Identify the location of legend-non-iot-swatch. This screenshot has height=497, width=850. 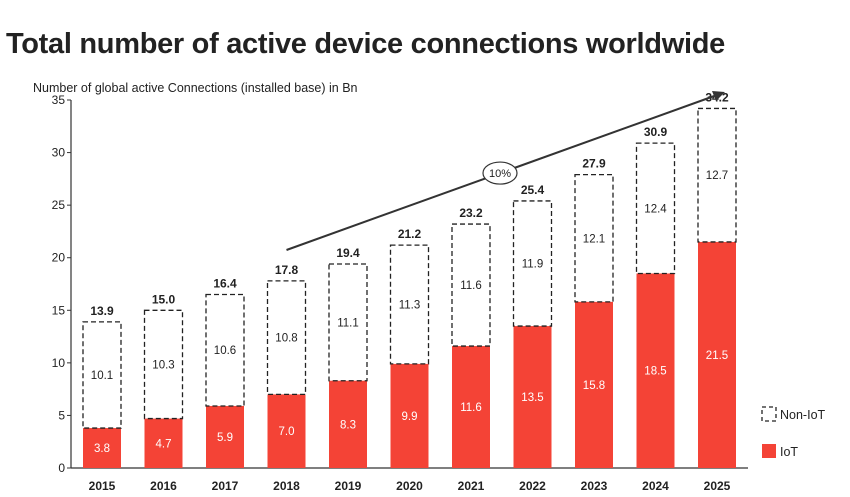
(769, 414).